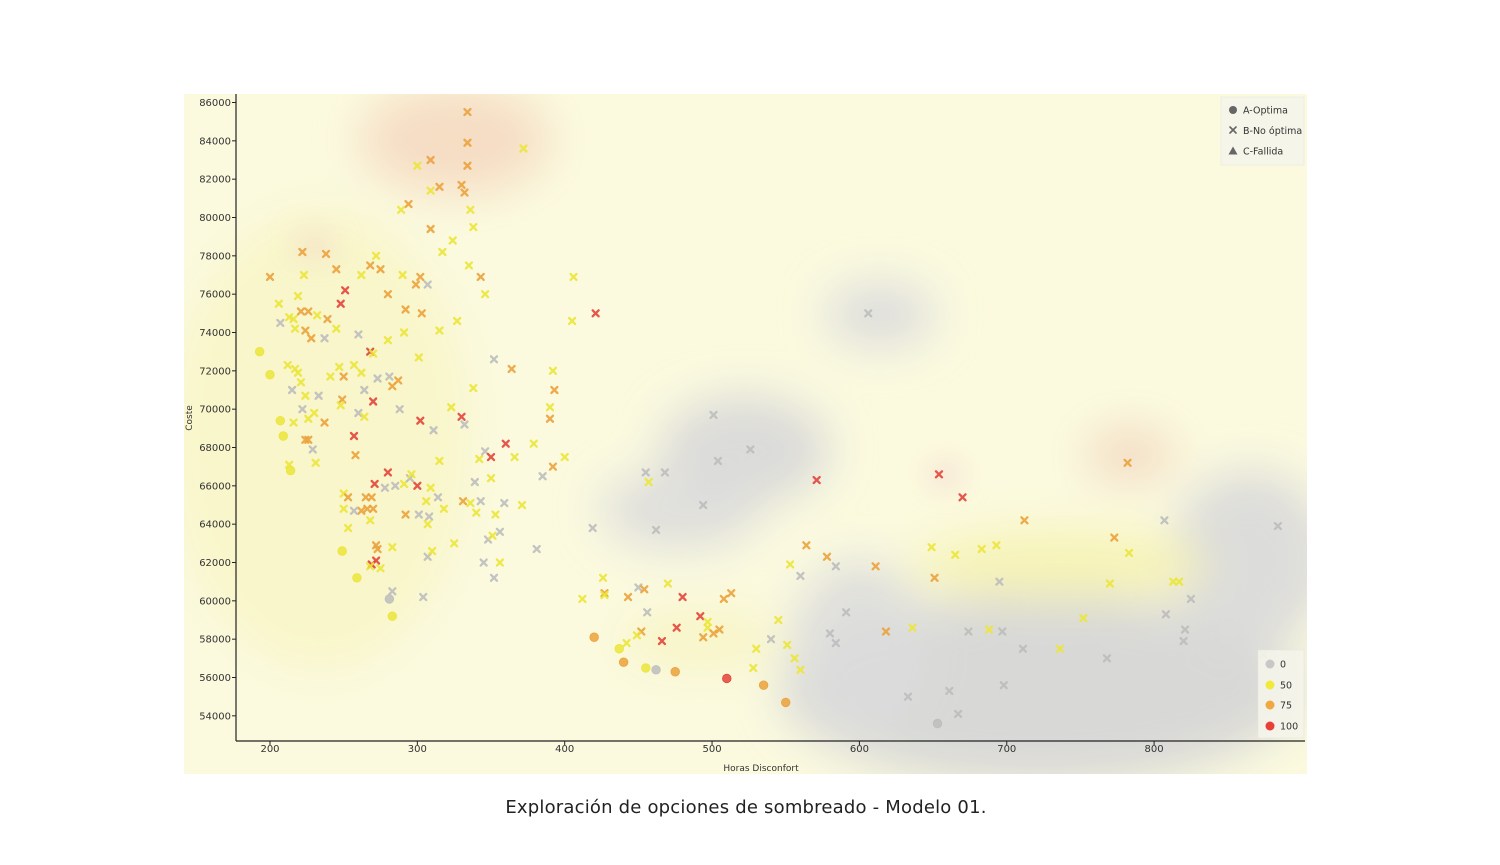 This screenshot has height=865, width=1500. Describe the element at coordinates (1283, 665) in the screenshot. I see `legend-score-0-label: 0` at that location.